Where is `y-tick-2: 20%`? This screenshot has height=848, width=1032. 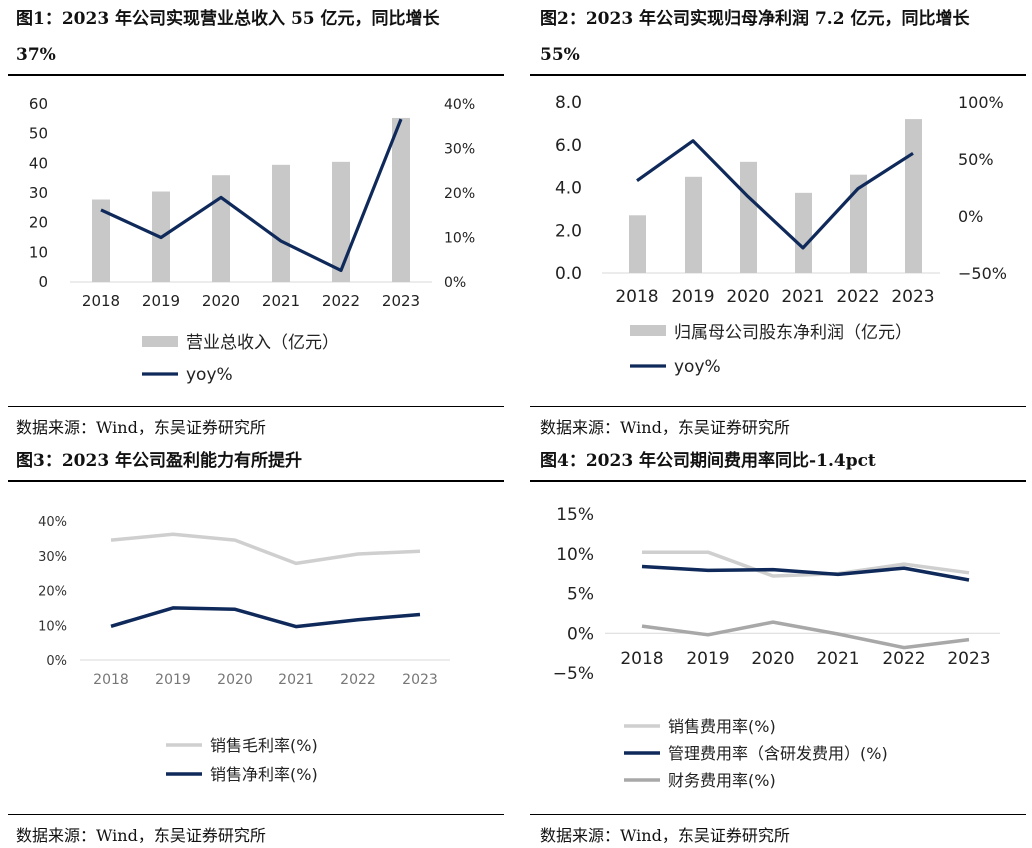
y-tick-2: 20% is located at coordinates (52, 592).